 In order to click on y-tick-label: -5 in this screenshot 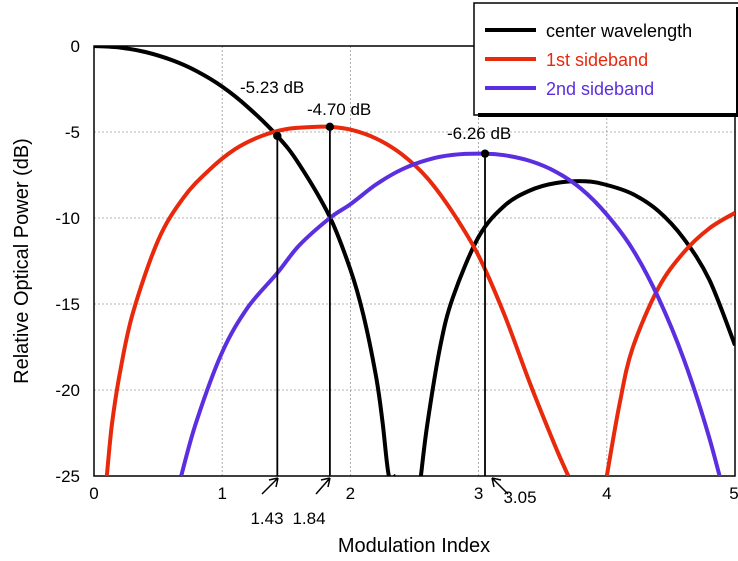, I will do `click(72, 132)`.